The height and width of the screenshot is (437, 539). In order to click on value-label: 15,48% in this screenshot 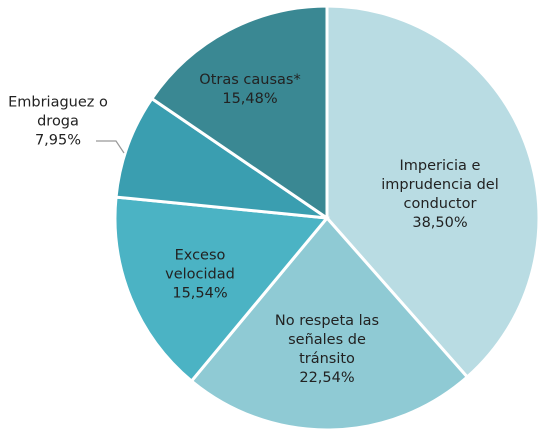, I will do `click(250, 99)`.